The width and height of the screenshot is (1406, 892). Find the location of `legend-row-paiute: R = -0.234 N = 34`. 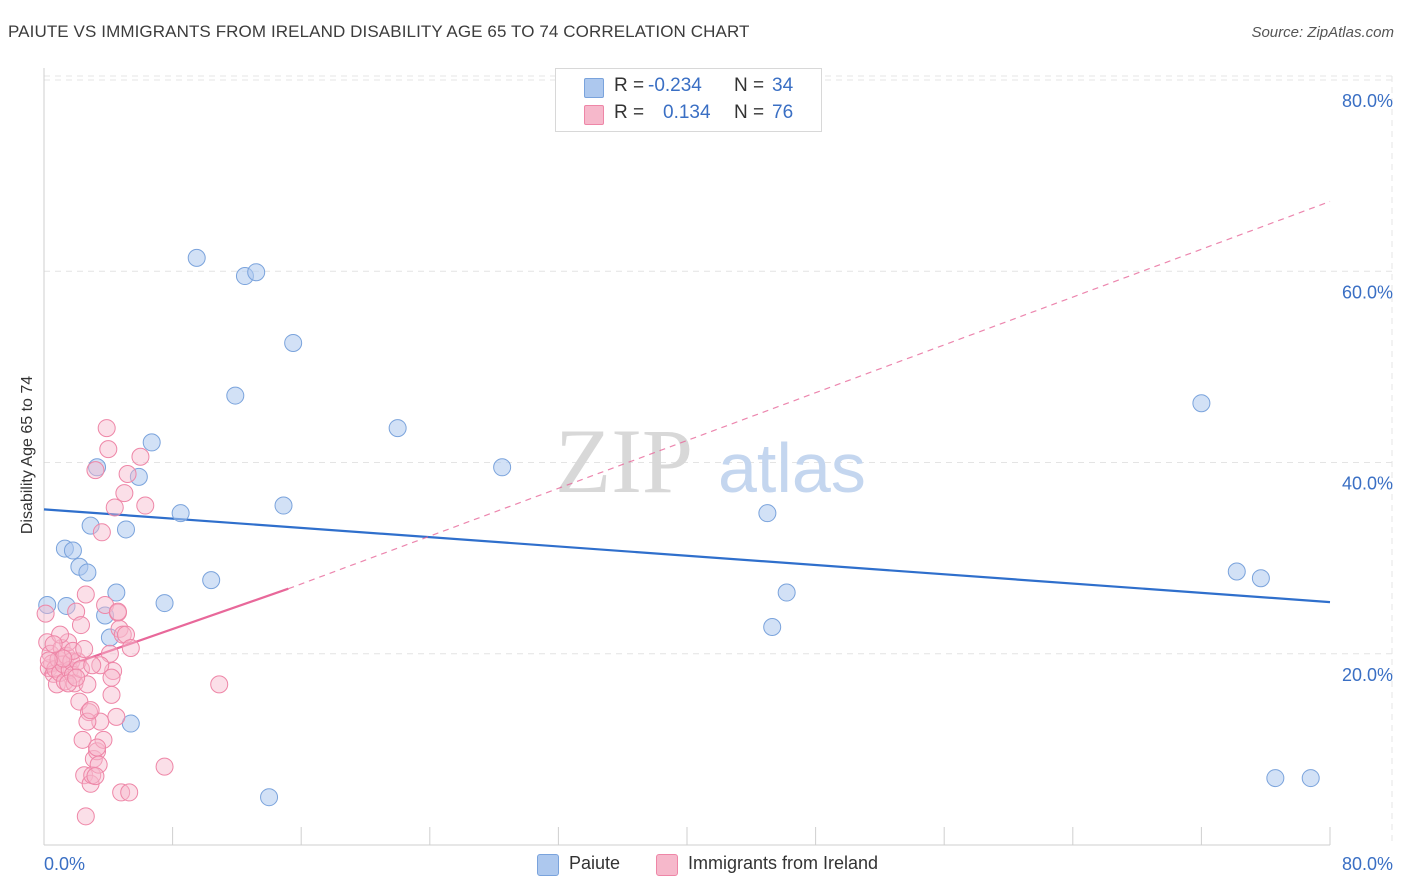

legend-row-paiute: R = -0.234 N = 34 is located at coordinates (688, 87).